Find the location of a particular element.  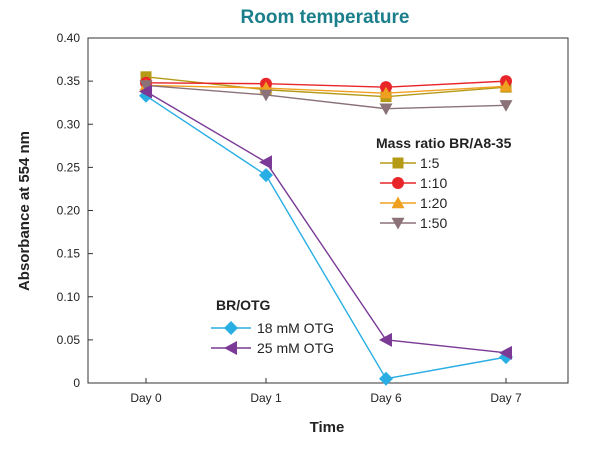

legend-label: 18 mM OTG is located at coordinates (295, 328).